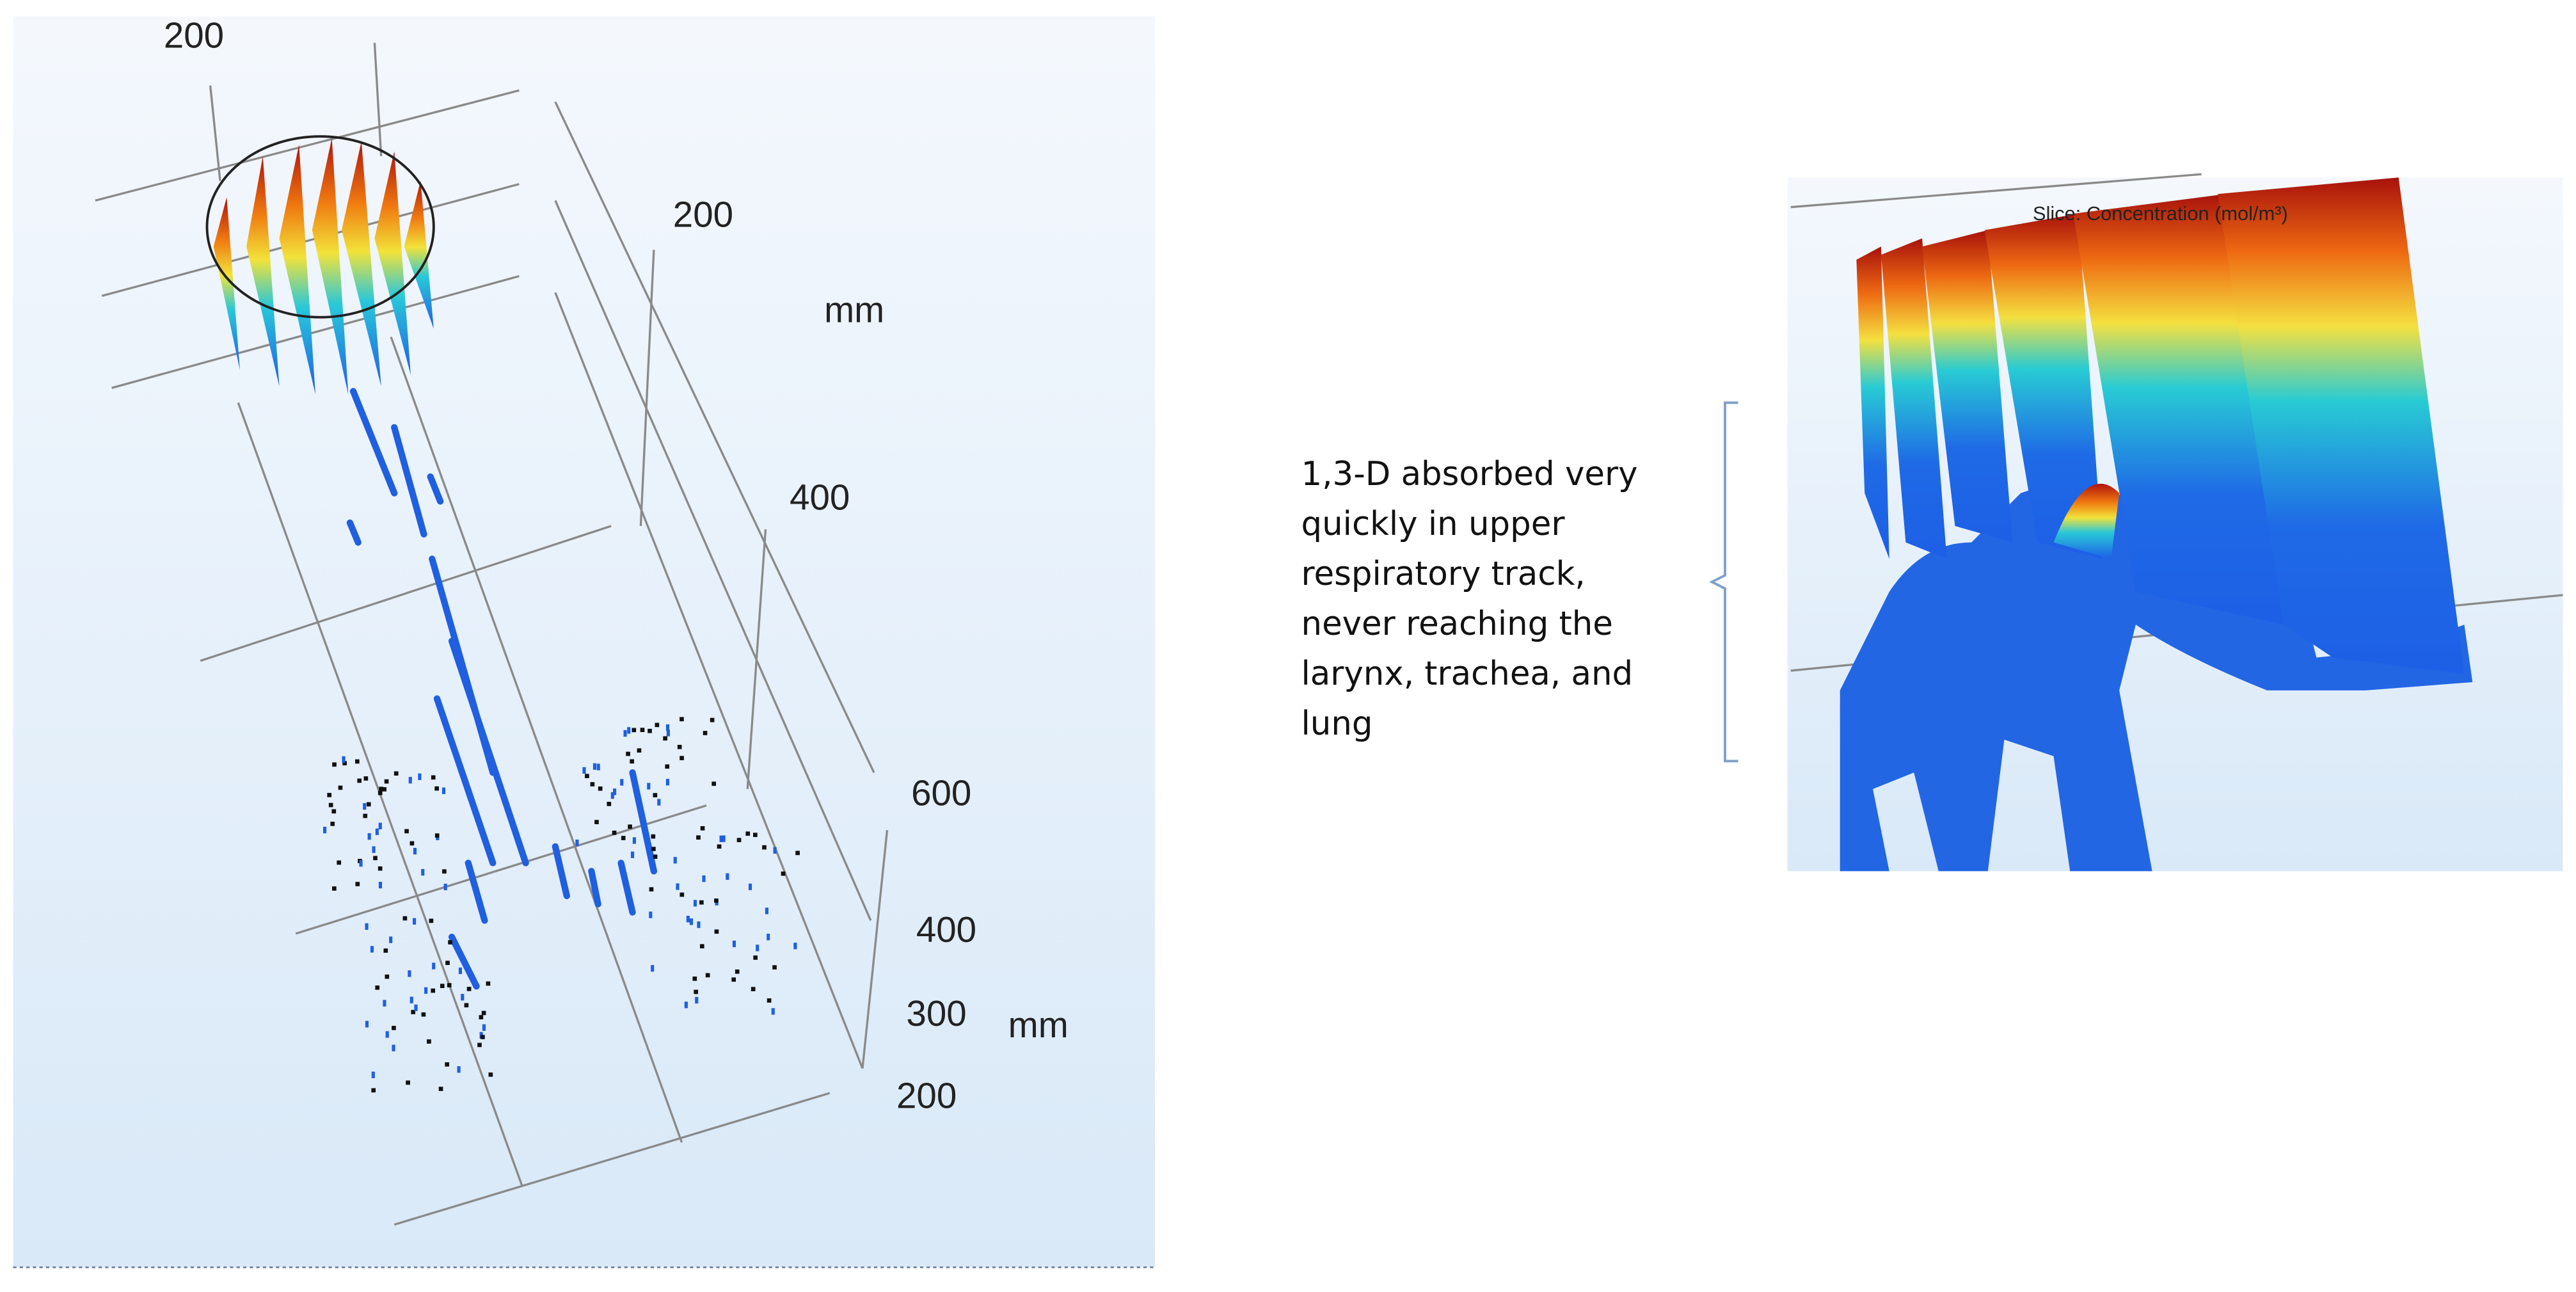 The height and width of the screenshot is (1292, 2576). Describe the element at coordinates (1337, 724) in the screenshot. I see `annotation-line: lung` at that location.